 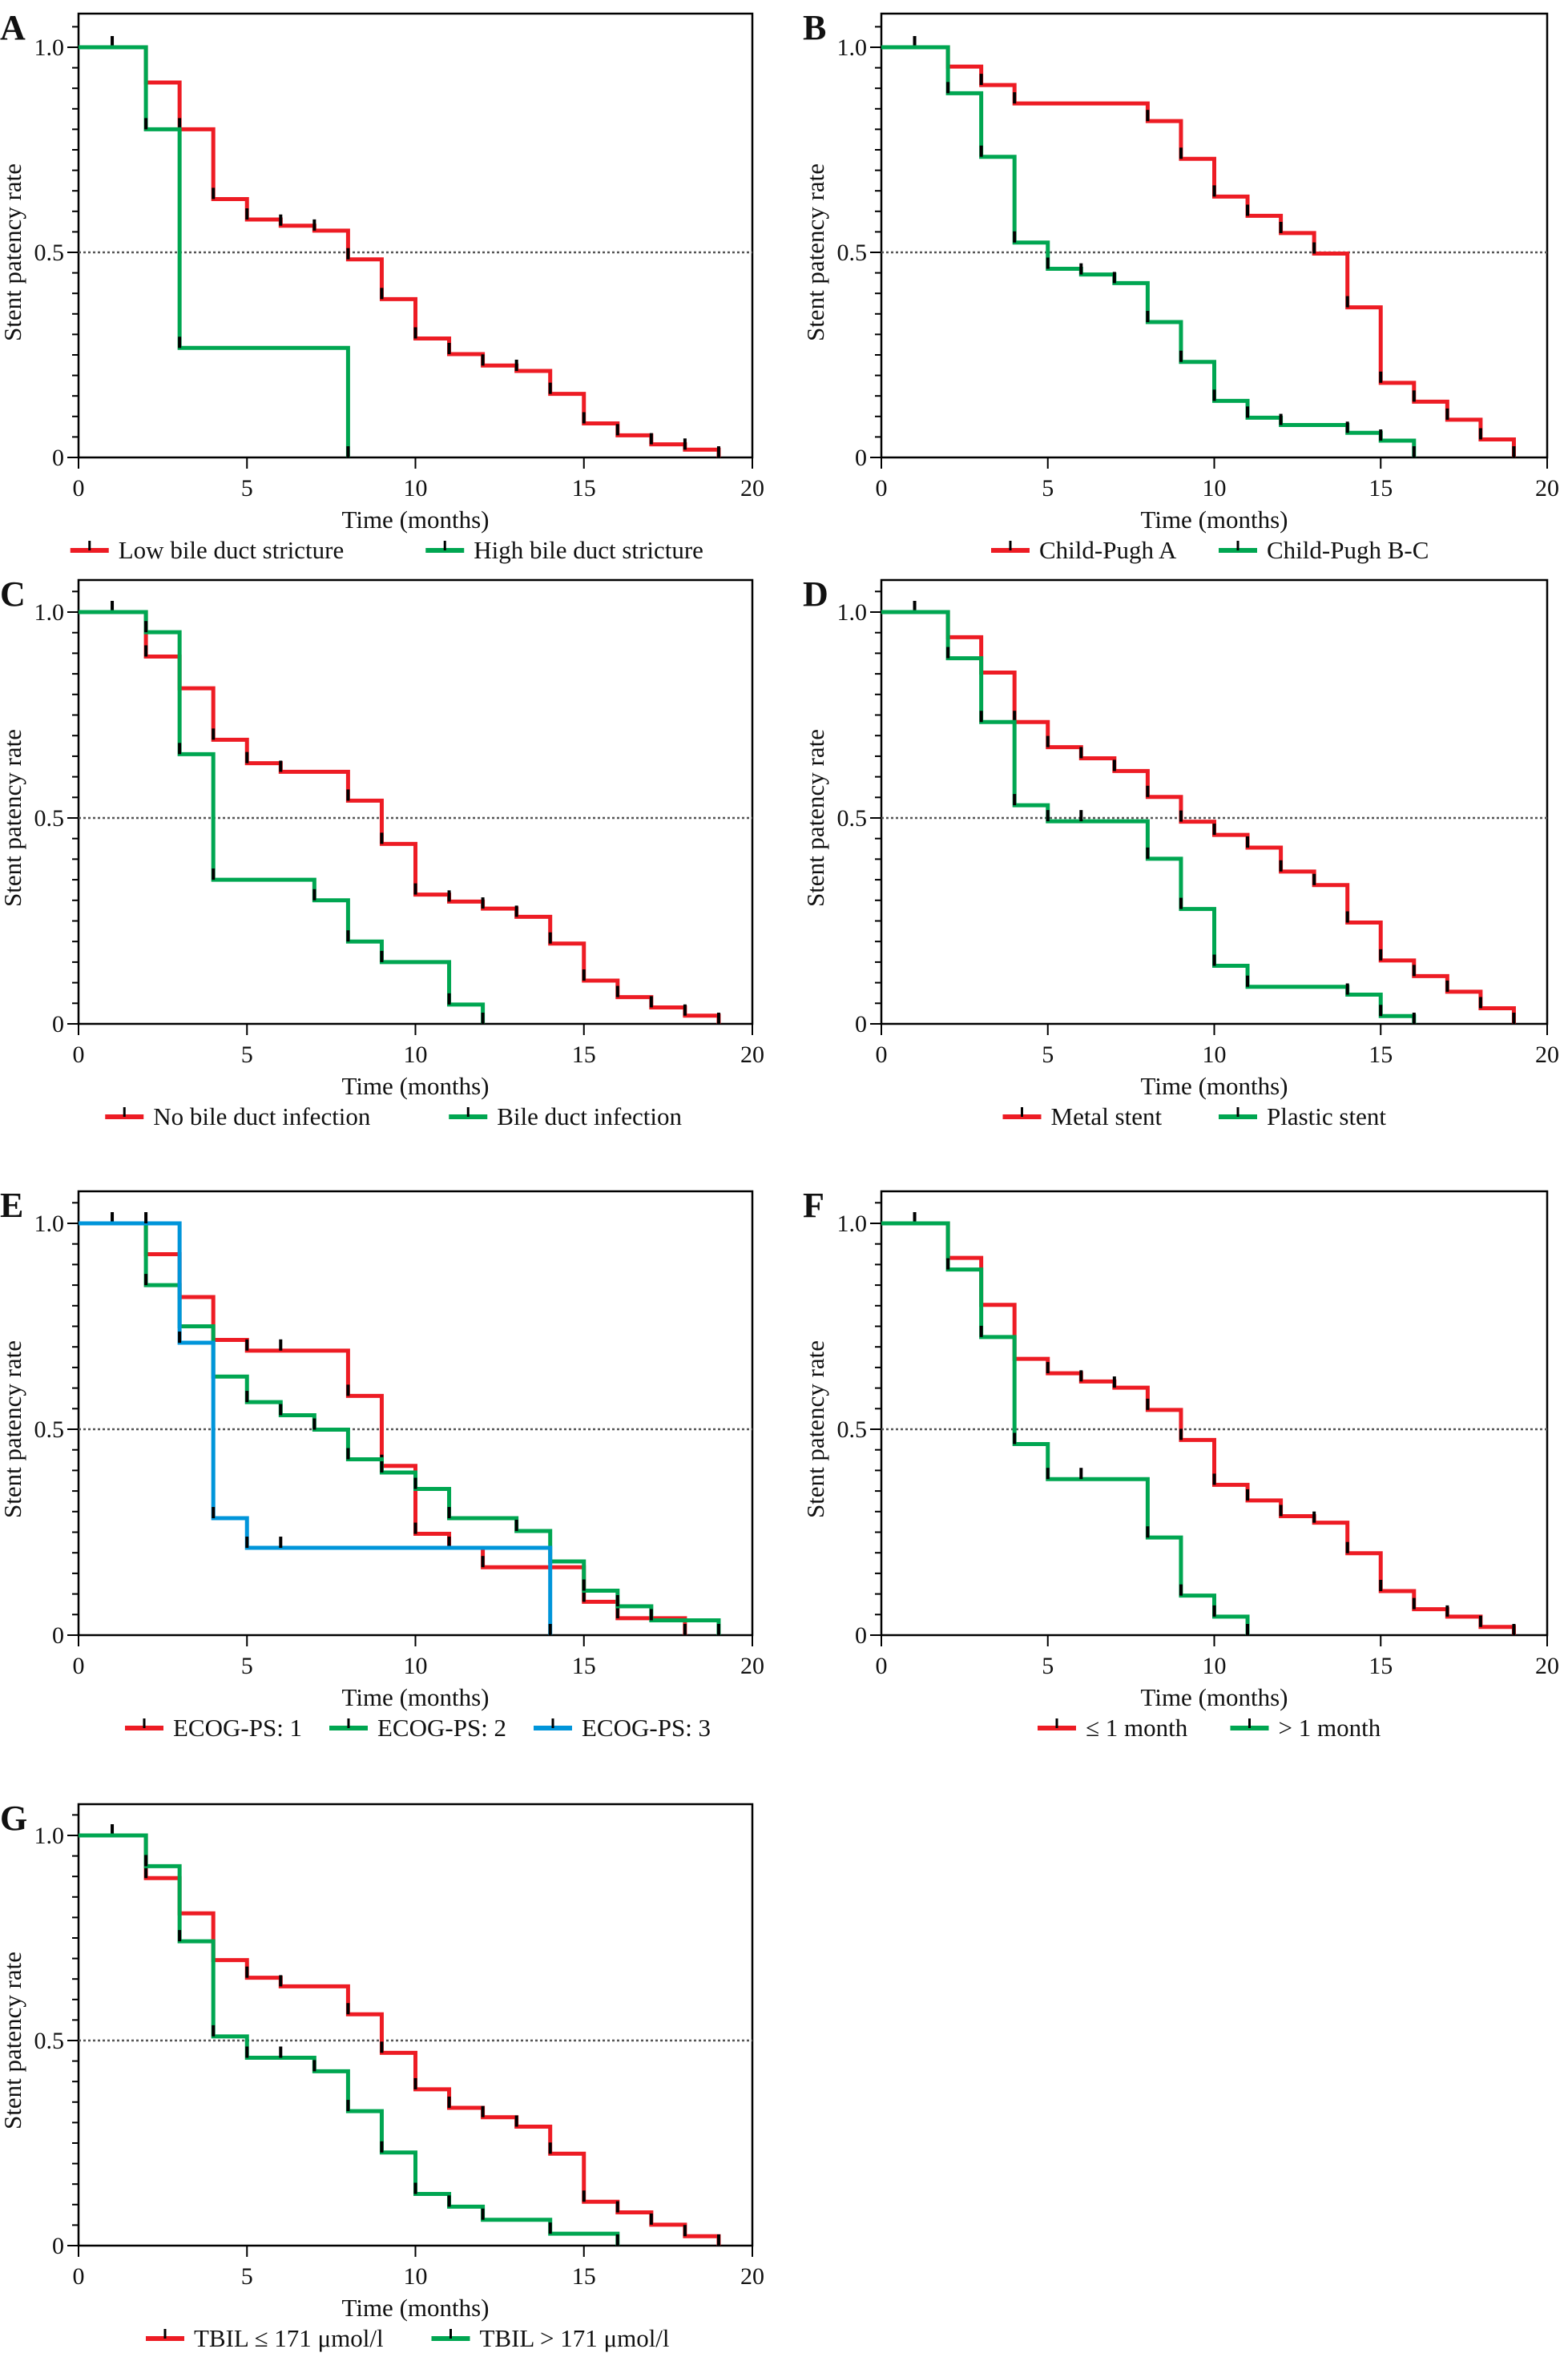 I want to click on legend-item: TBIL > 171 μmol/l, so click(x=550, y=2338).